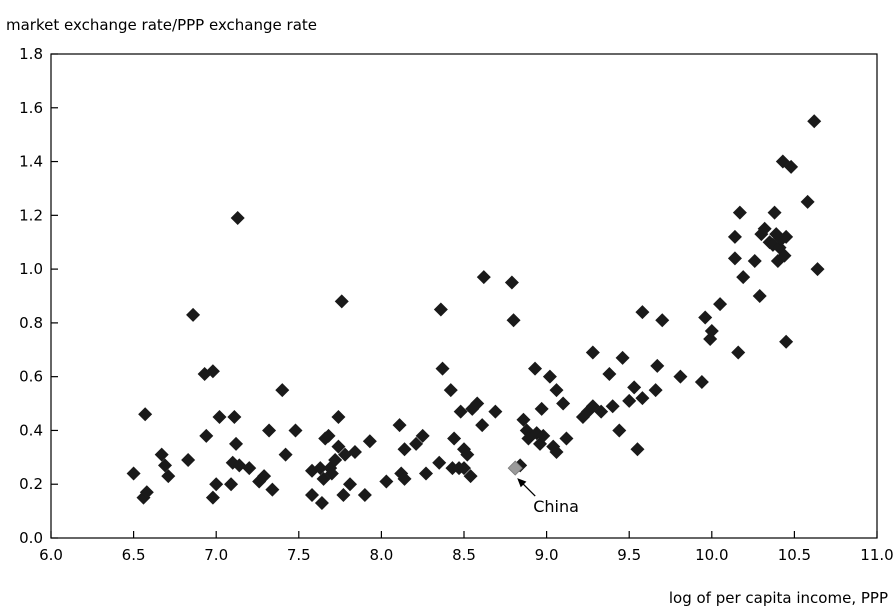  What do you see at coordinates (31, 215) in the screenshot?
I see `y-tick-label: 1.2` at bounding box center [31, 215].